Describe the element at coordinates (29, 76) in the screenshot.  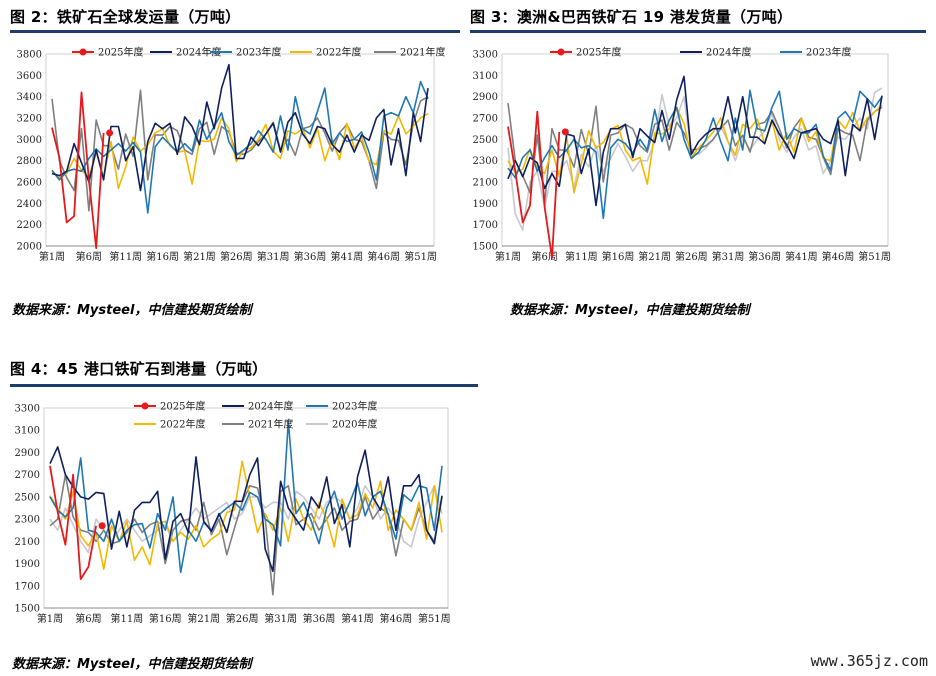
I see `y-tick-label: 3600` at that location.